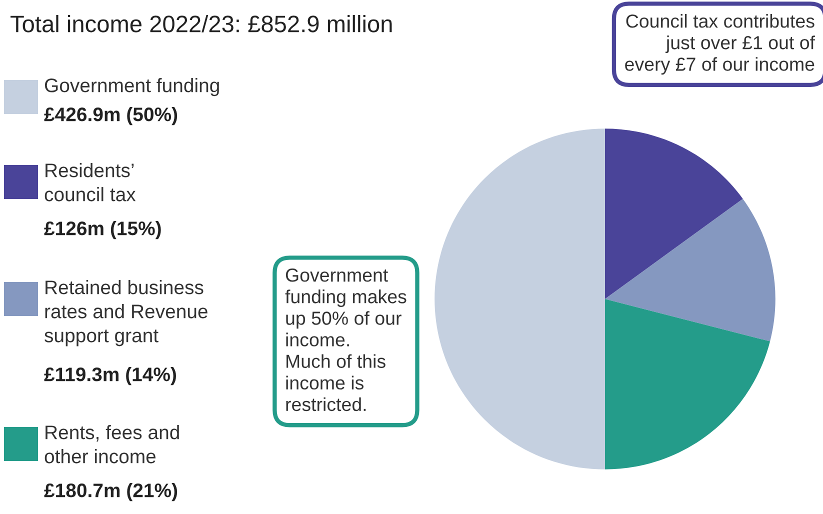  I want to click on text: Government funding makes up 50% of our income. Much of this income is restricted., so click(345, 340).